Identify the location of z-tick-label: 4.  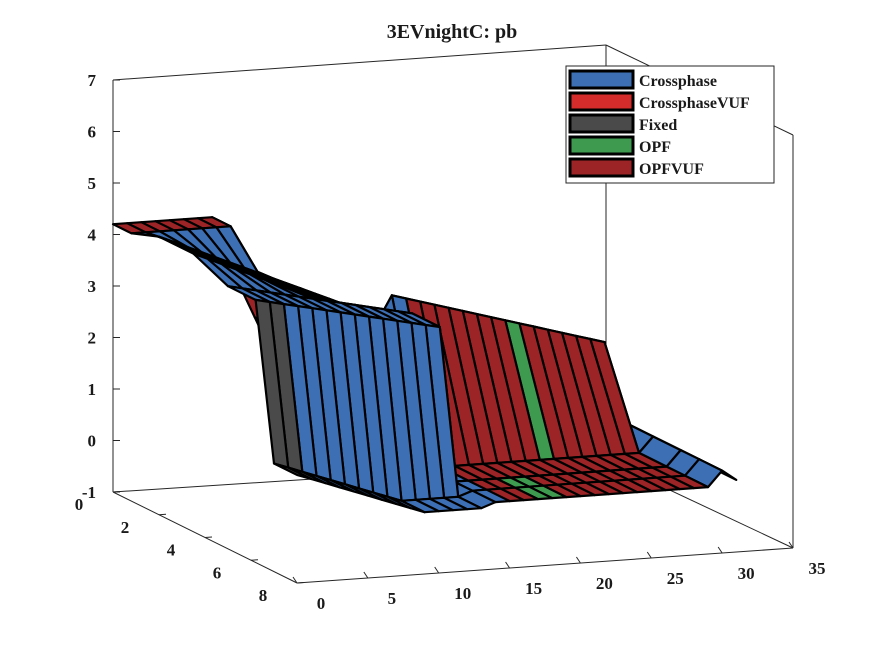
(92, 235).